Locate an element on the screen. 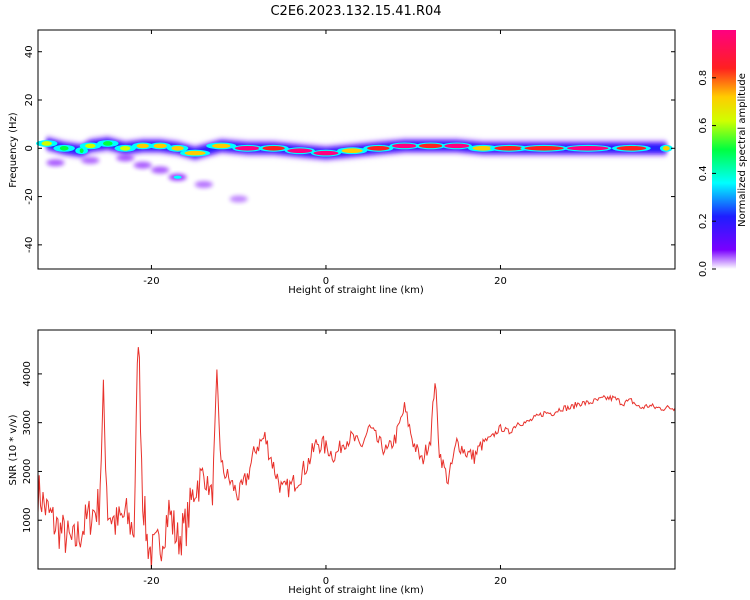 The height and width of the screenshot is (600, 750). spectrogram-xtick-label: -20 is located at coordinates (151, 281).